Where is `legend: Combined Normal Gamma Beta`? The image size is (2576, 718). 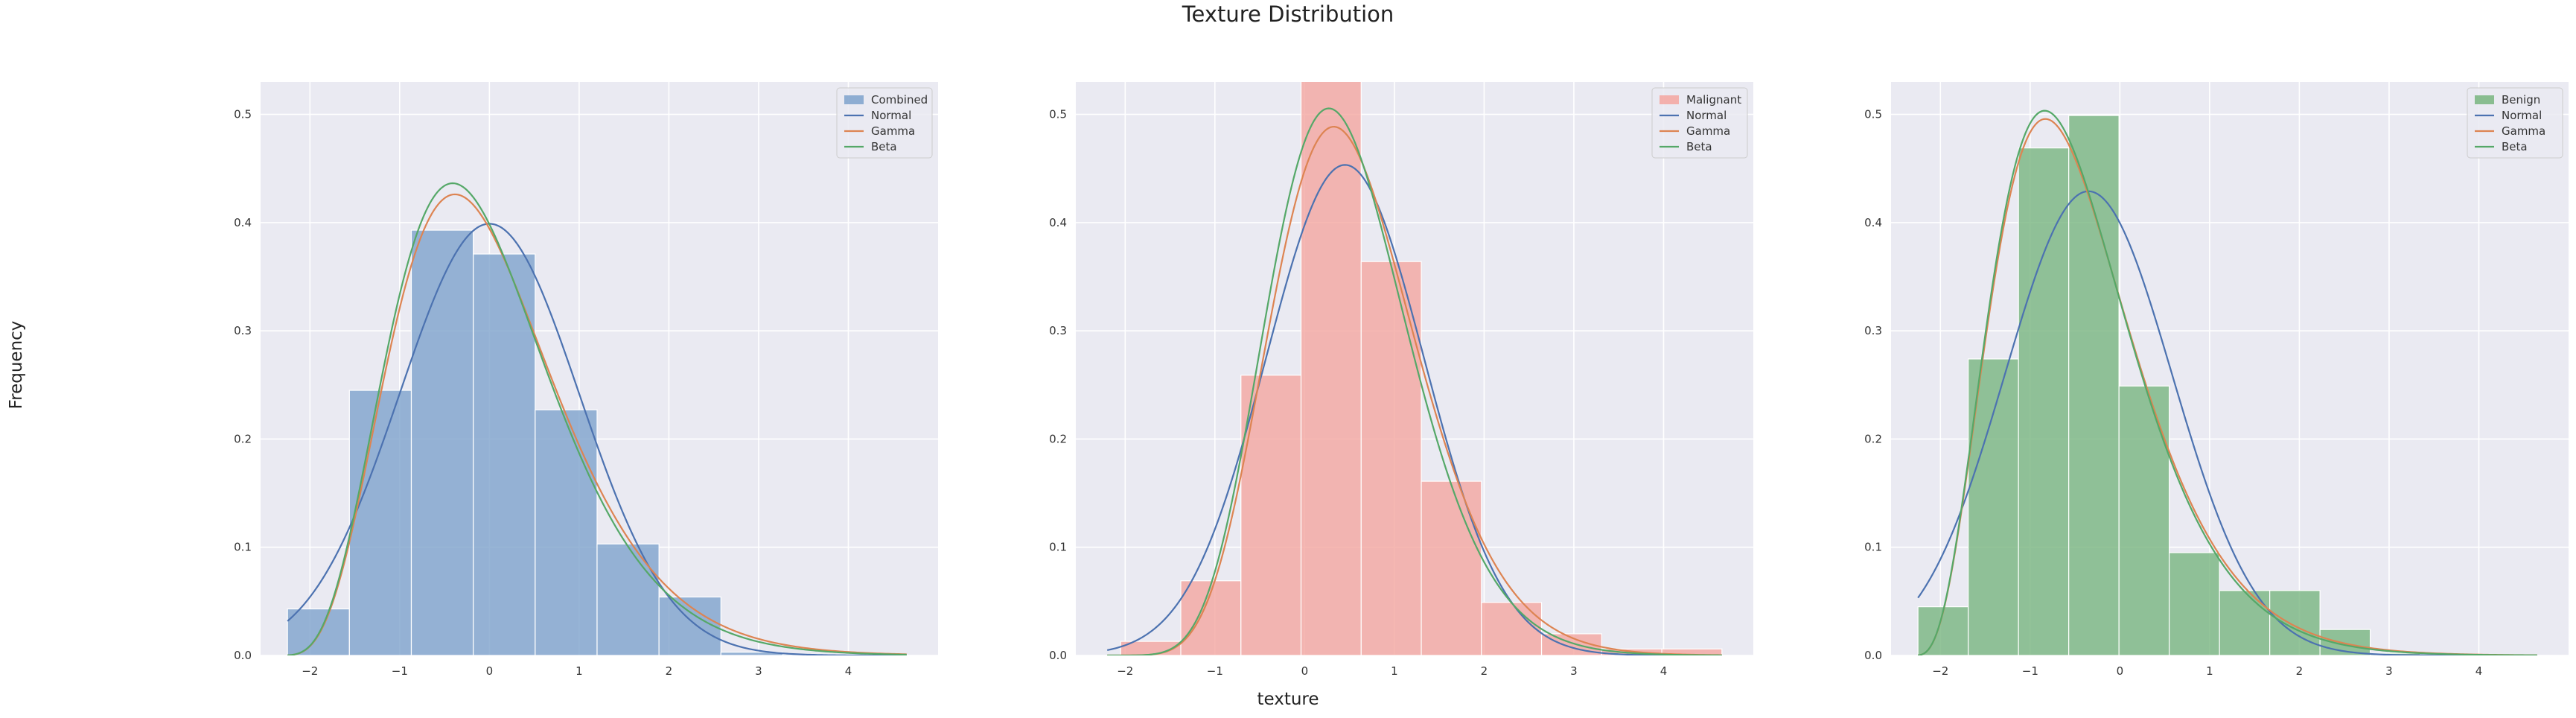
legend: Combined Normal Gamma Beta is located at coordinates (885, 123).